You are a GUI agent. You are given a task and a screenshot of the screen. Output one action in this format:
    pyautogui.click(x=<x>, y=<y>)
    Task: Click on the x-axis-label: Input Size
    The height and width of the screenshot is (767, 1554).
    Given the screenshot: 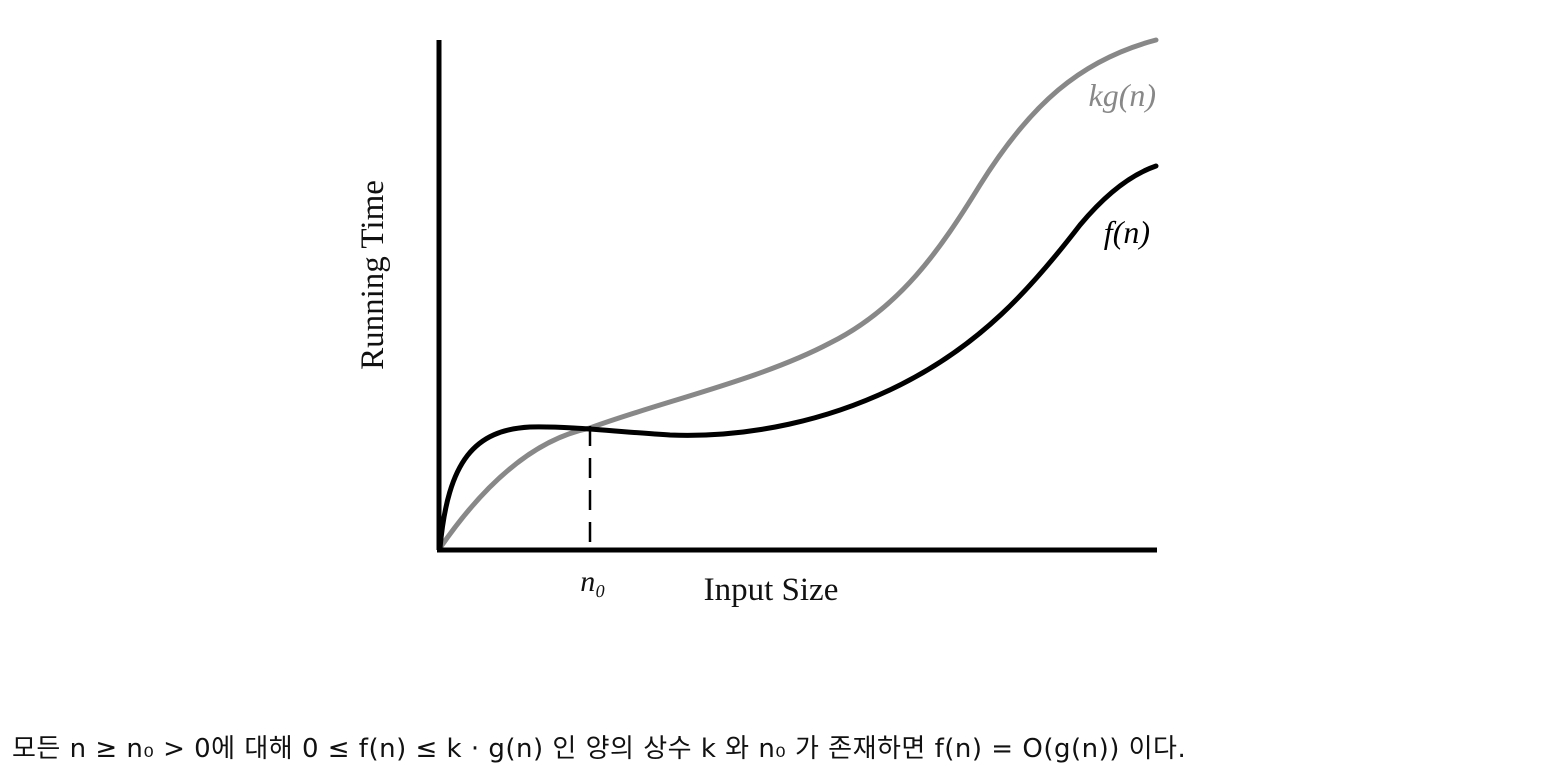 What is the action you would take?
    pyautogui.click(x=771, y=590)
    